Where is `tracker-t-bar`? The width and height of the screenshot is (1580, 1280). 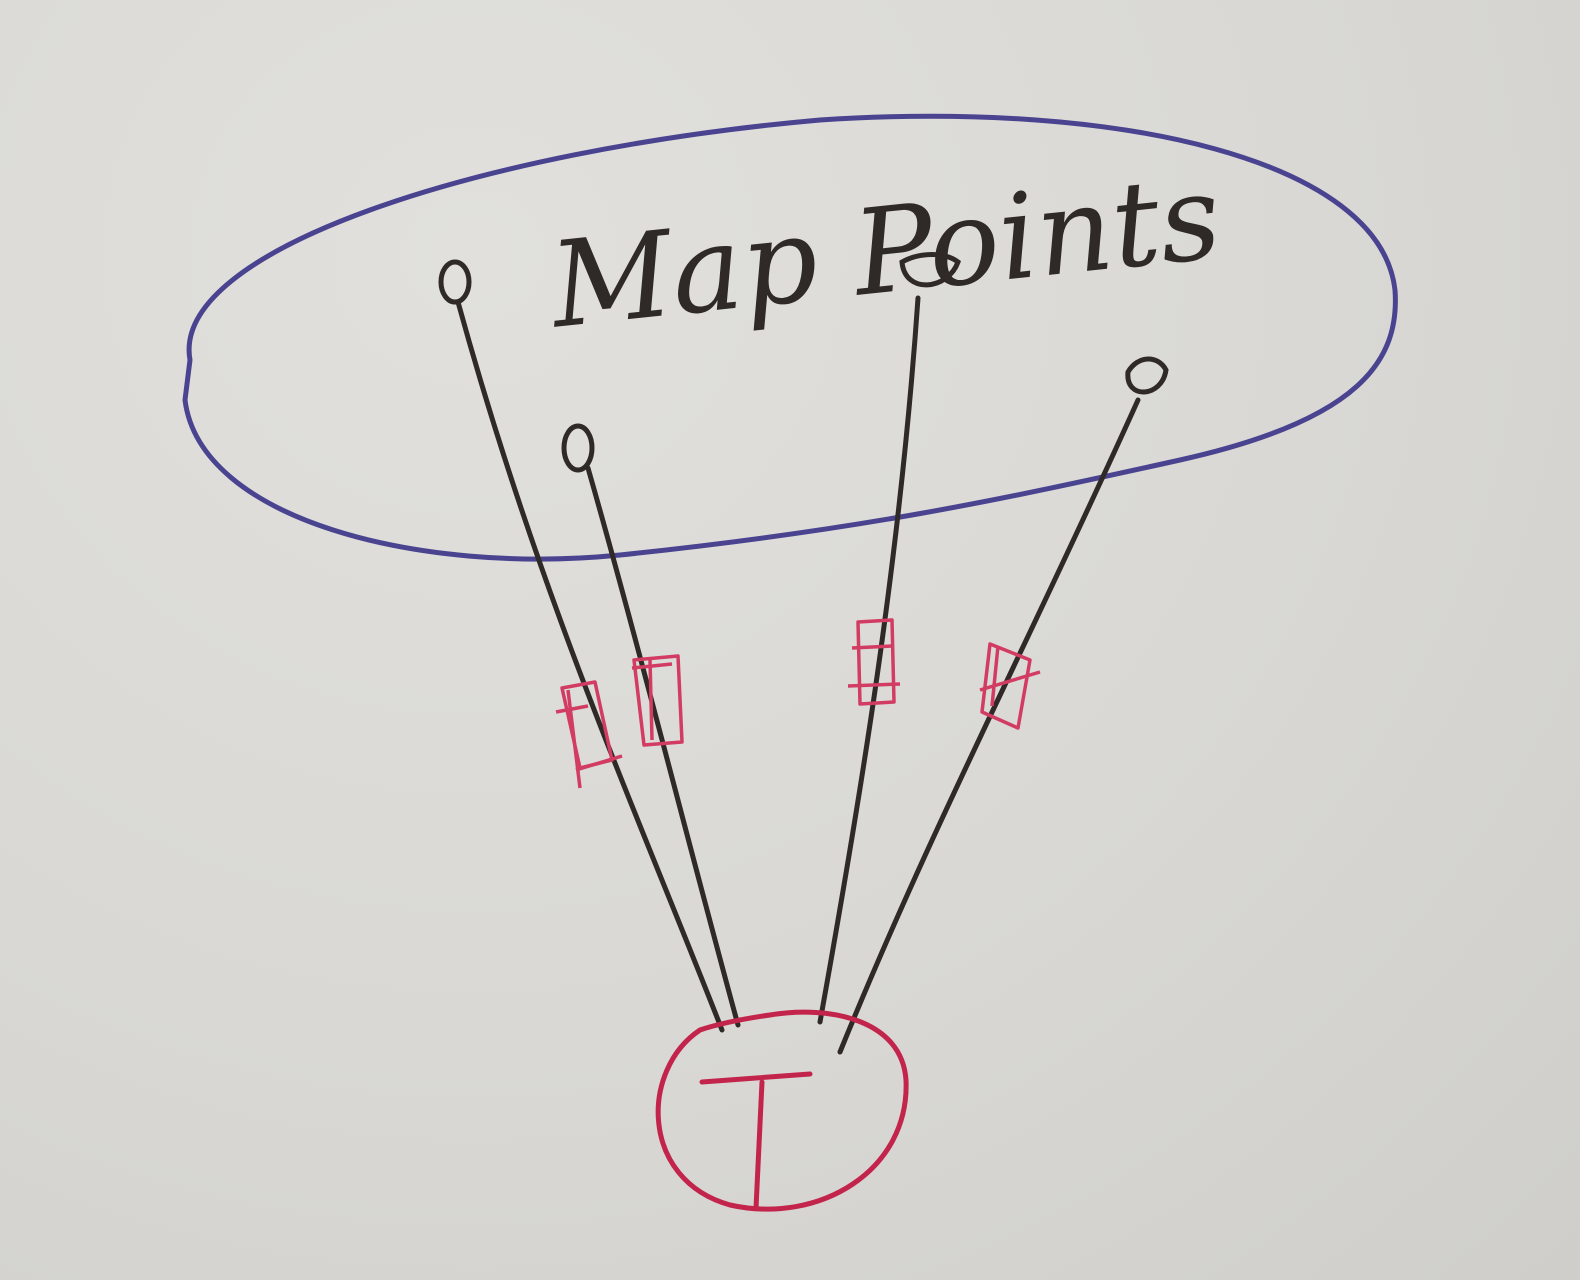 tracker-t-bar is located at coordinates (756, 1078).